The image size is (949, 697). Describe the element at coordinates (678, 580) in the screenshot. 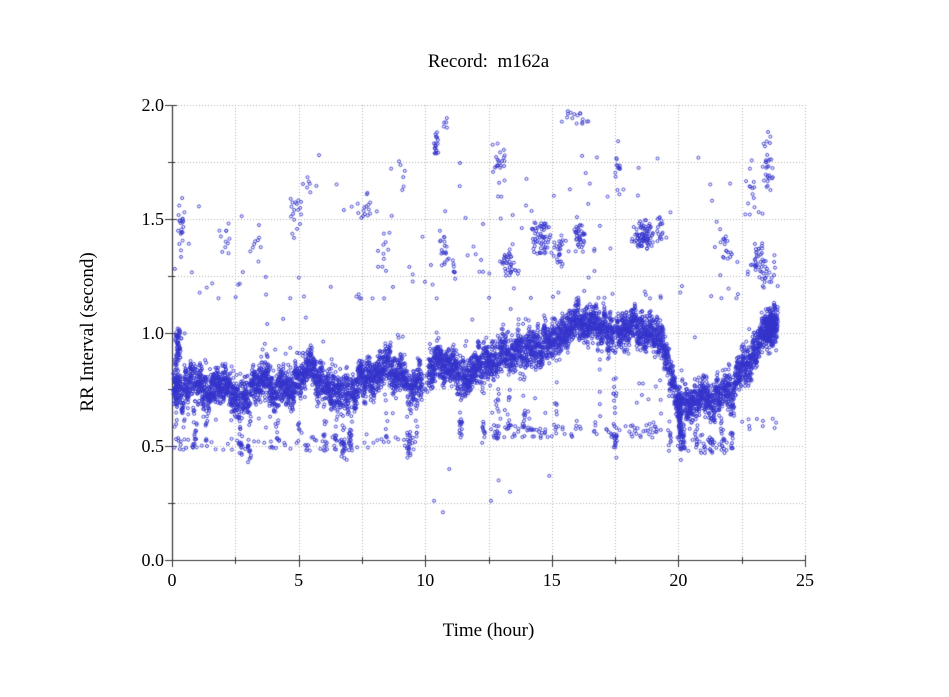

I see `x-tick-label: 20` at that location.